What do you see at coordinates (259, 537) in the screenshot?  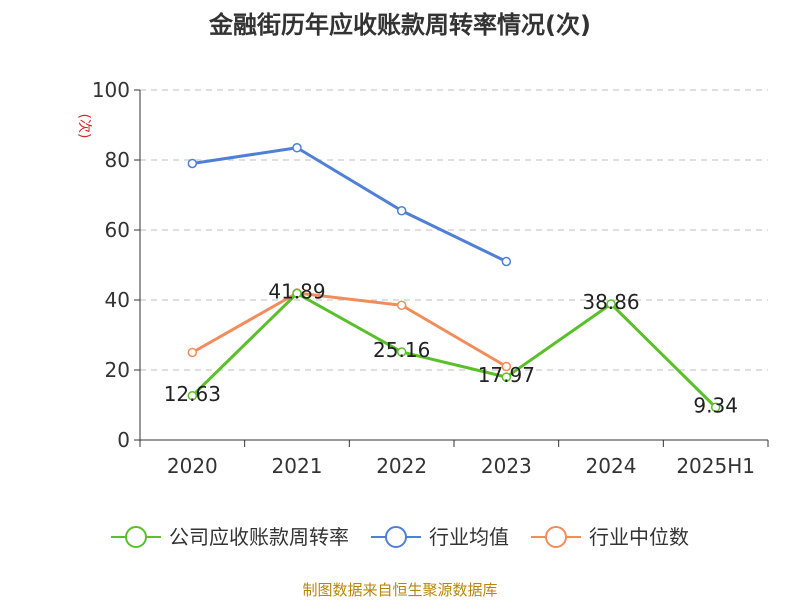 I see `legend-label: 公司应收账款周转率` at bounding box center [259, 537].